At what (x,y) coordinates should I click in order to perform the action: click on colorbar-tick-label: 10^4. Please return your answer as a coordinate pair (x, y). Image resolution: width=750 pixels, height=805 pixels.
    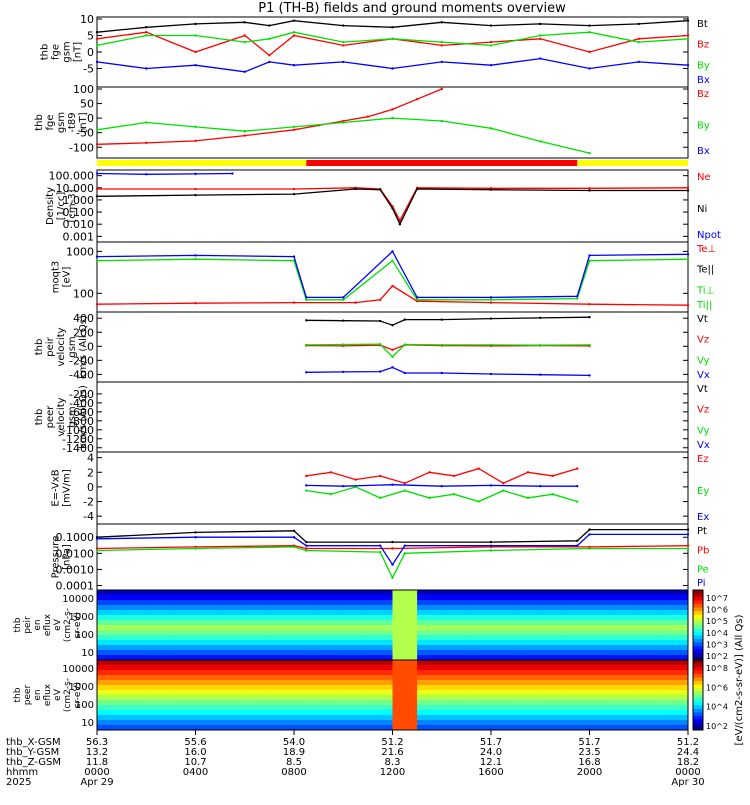
    Looking at the image, I should click on (717, 707).